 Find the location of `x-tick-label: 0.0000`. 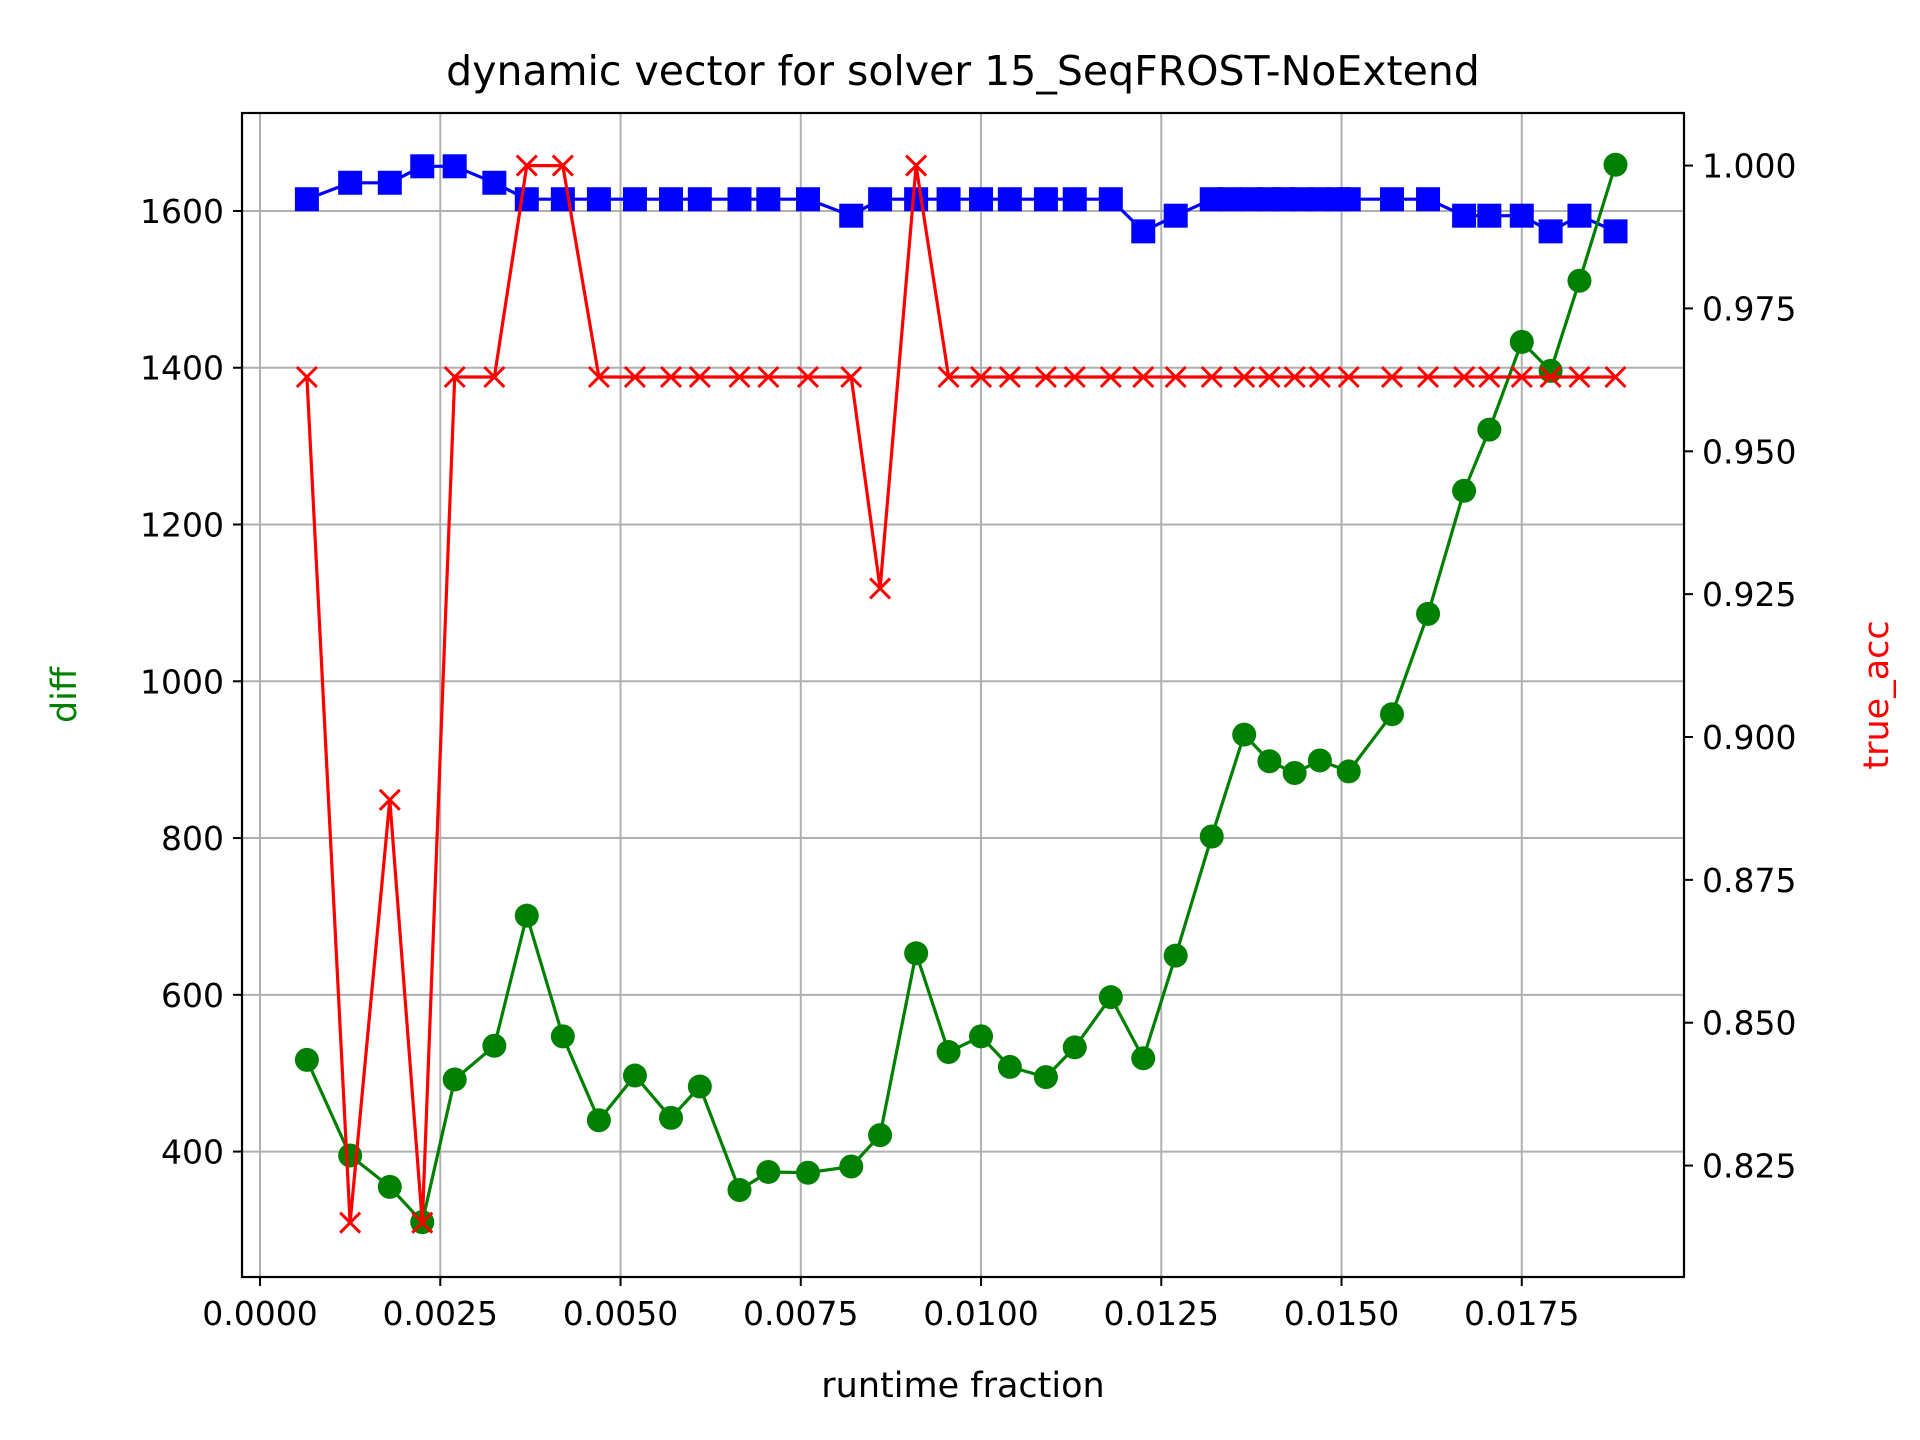

x-tick-label: 0.0000 is located at coordinates (259, 1313).